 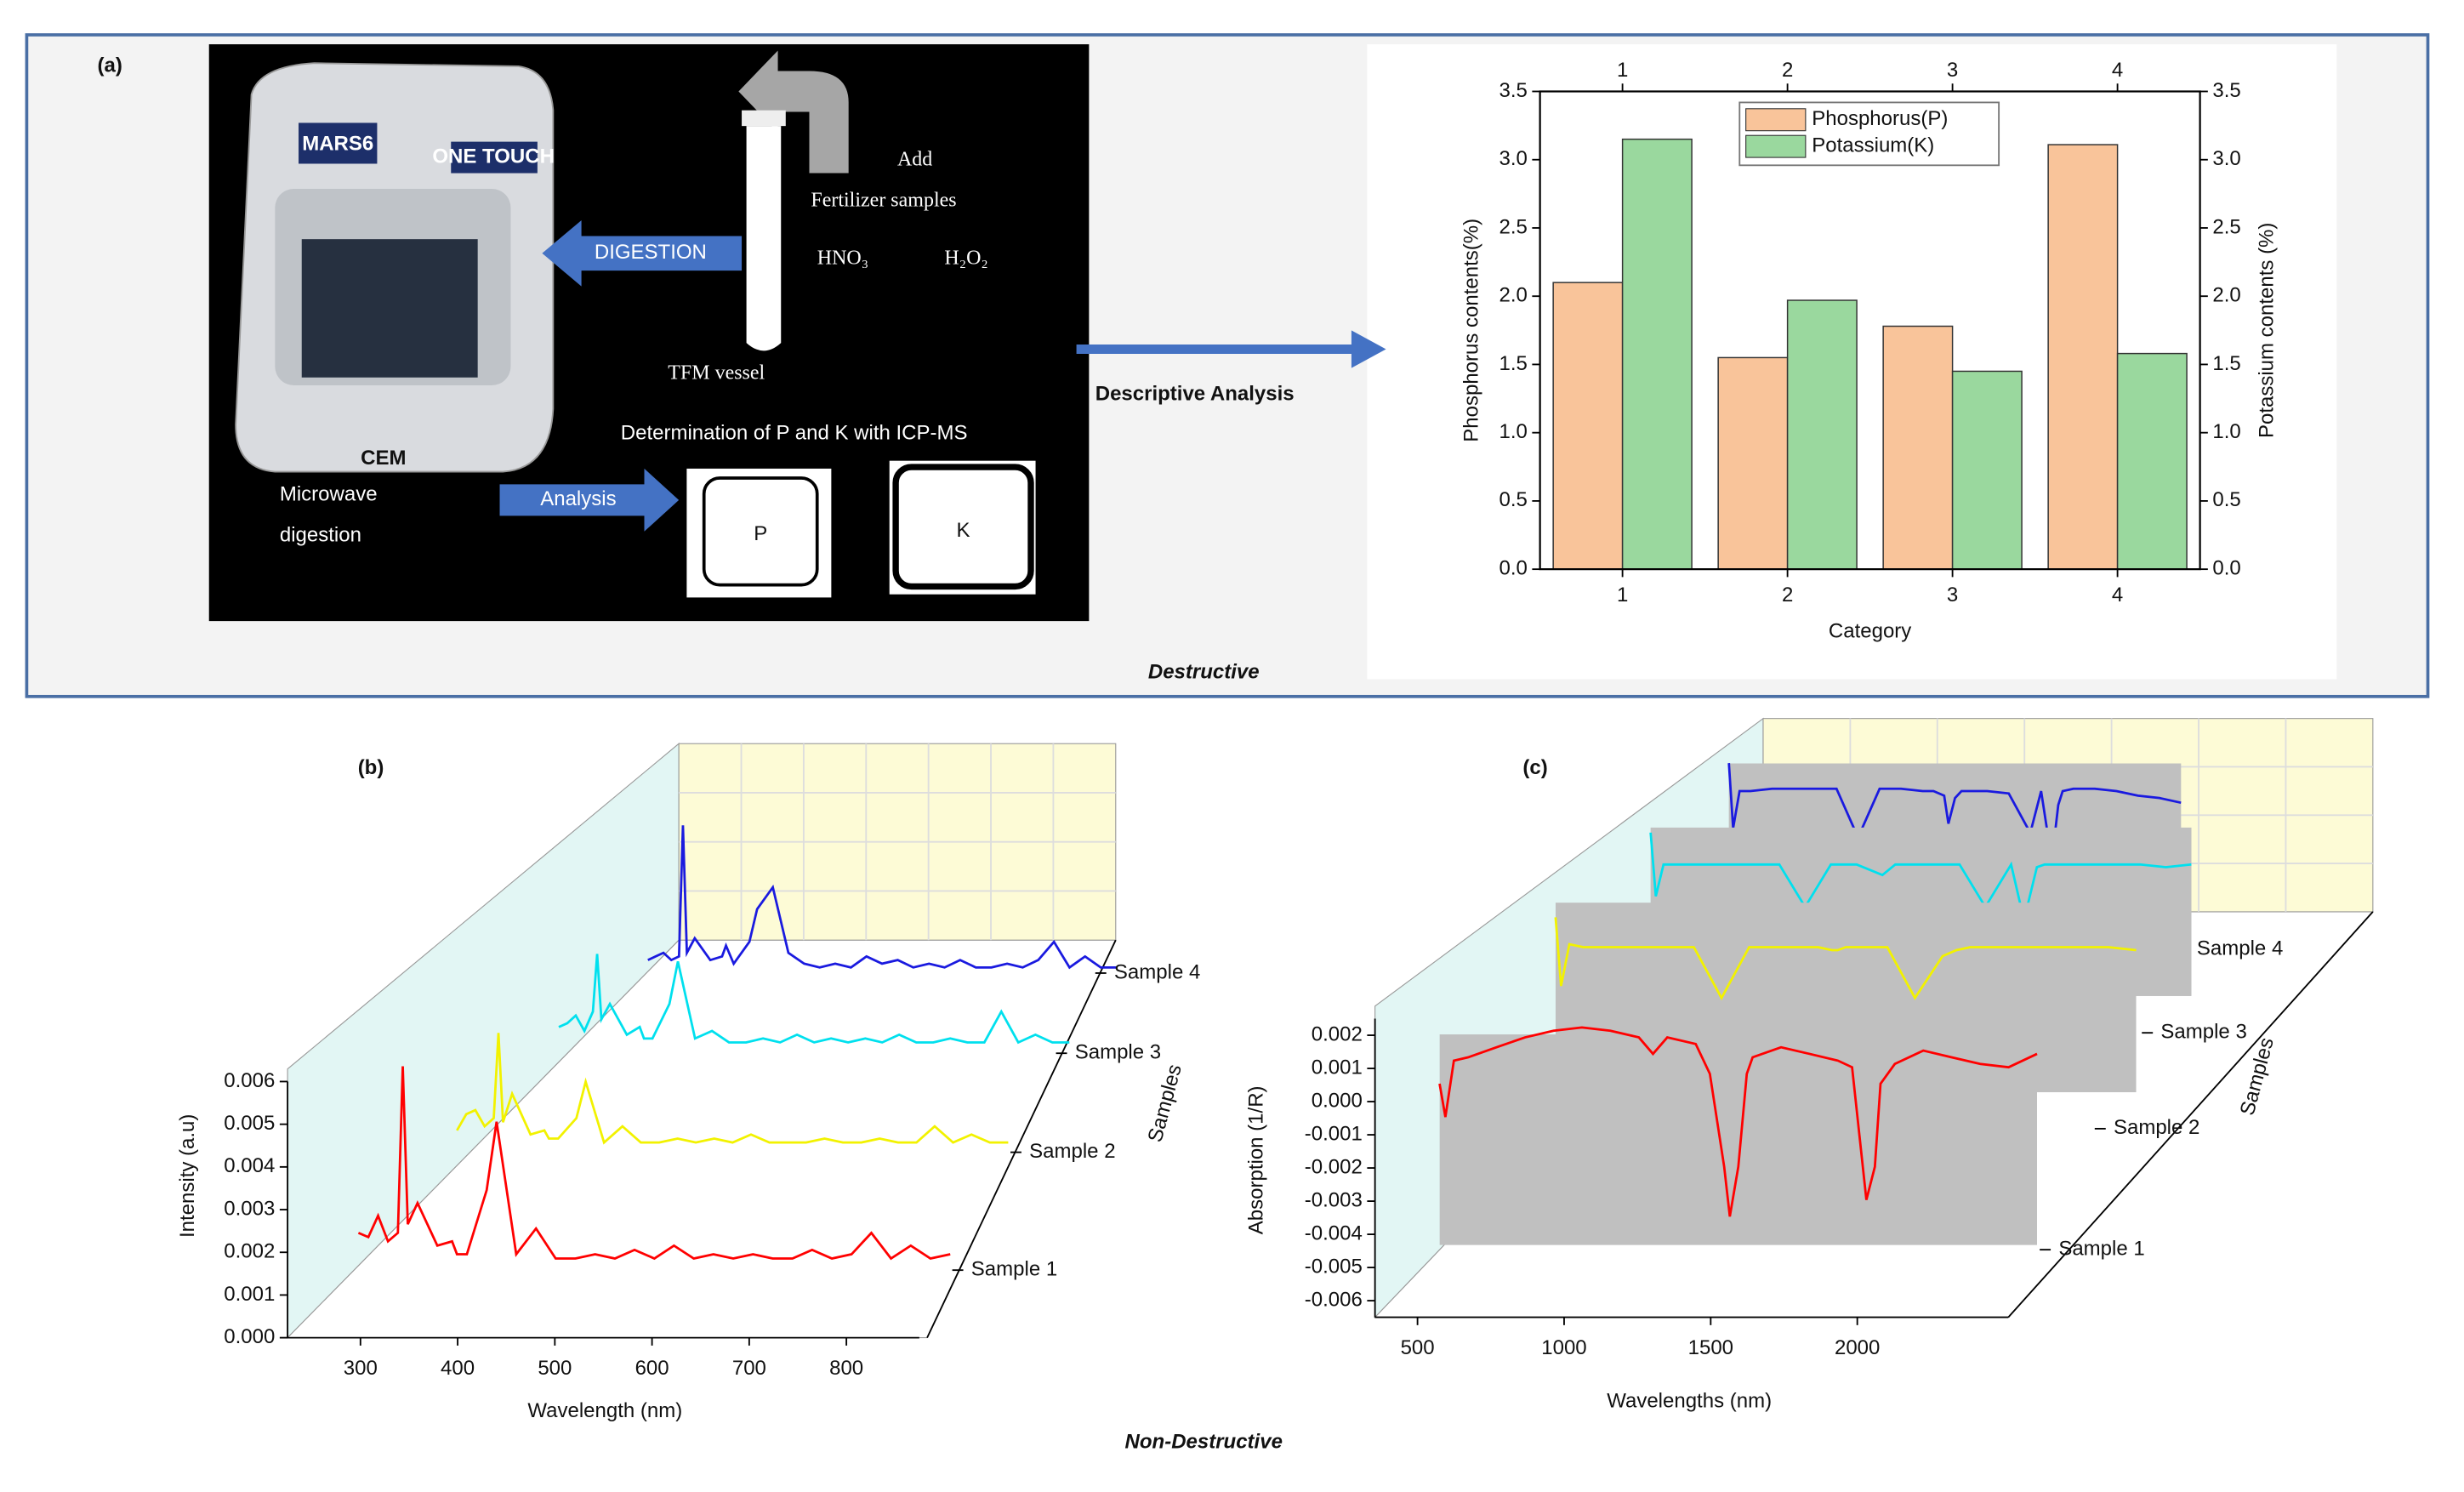 What do you see at coordinates (794, 433) in the screenshot?
I see `label: Determination of P and K with ICP-MS` at bounding box center [794, 433].